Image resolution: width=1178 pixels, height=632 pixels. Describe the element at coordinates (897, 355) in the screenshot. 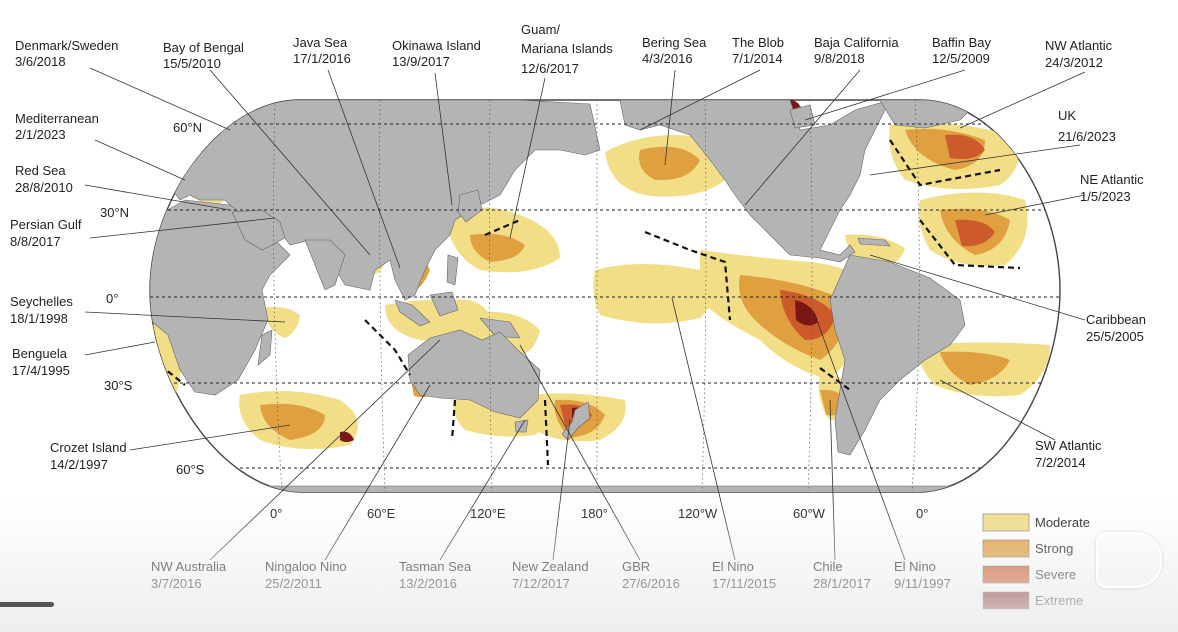

I see `south-america-land` at that location.